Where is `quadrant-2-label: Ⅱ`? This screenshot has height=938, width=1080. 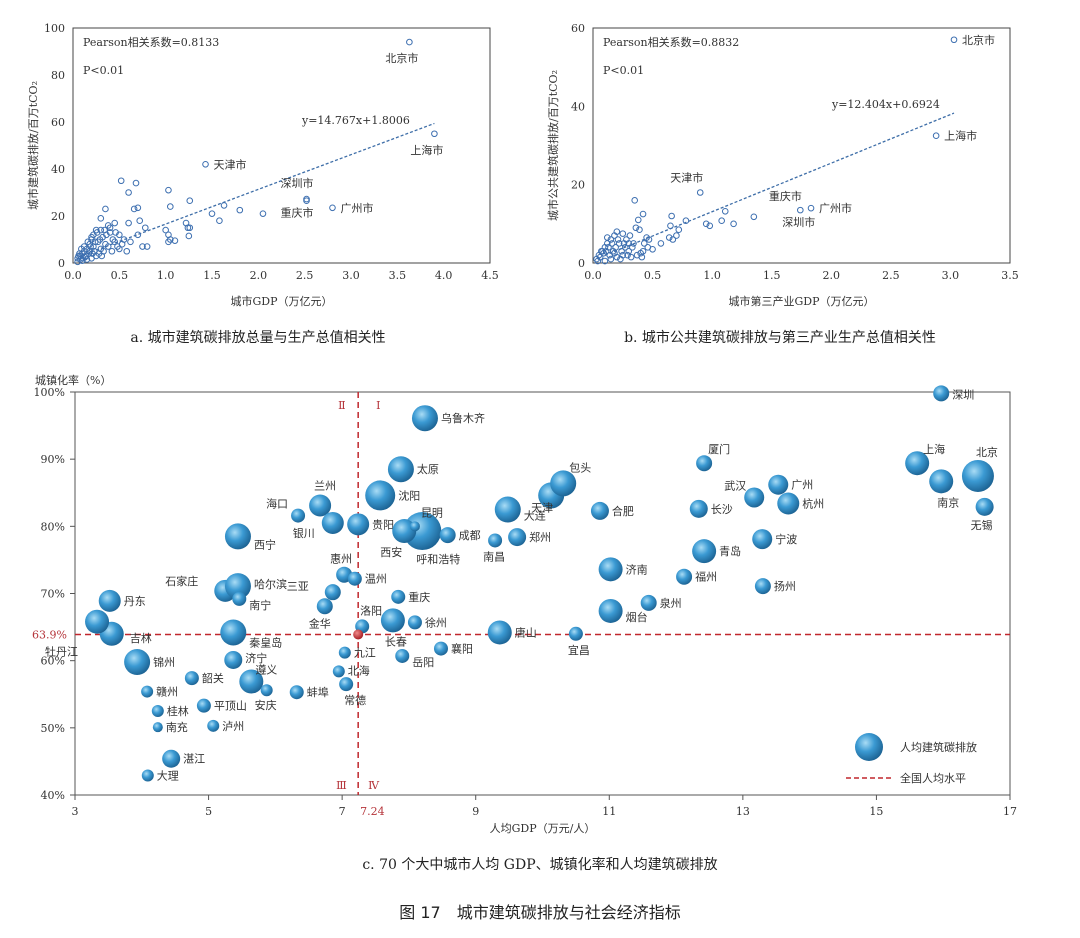 quadrant-2-label: Ⅱ is located at coordinates (341, 405).